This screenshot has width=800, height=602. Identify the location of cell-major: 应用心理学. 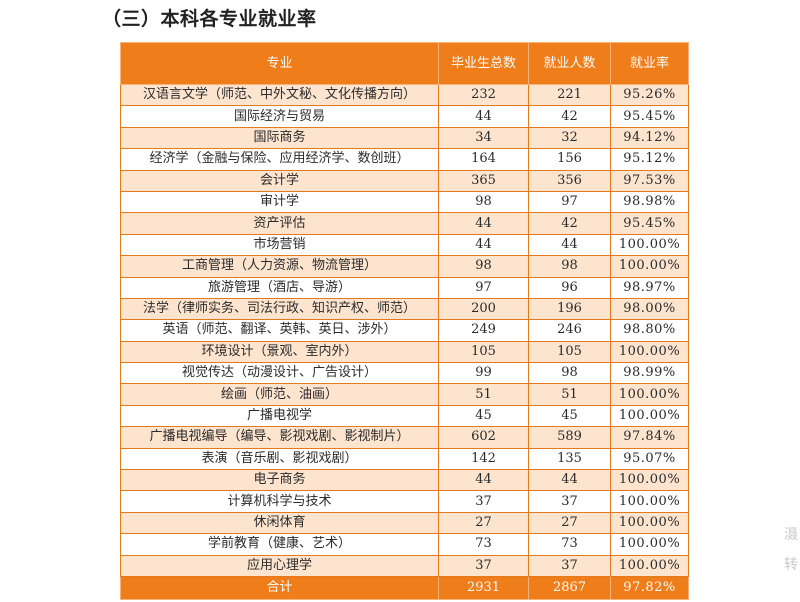
(279, 565).